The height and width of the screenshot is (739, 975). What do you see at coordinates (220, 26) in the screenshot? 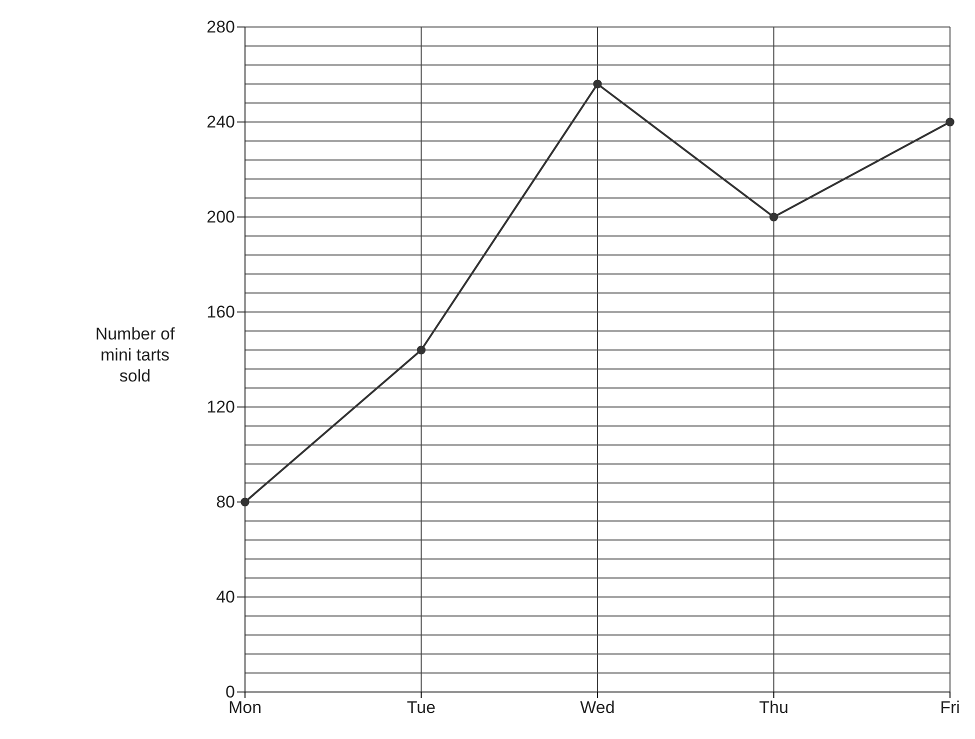
I see `y-tick-label: 280` at bounding box center [220, 26].